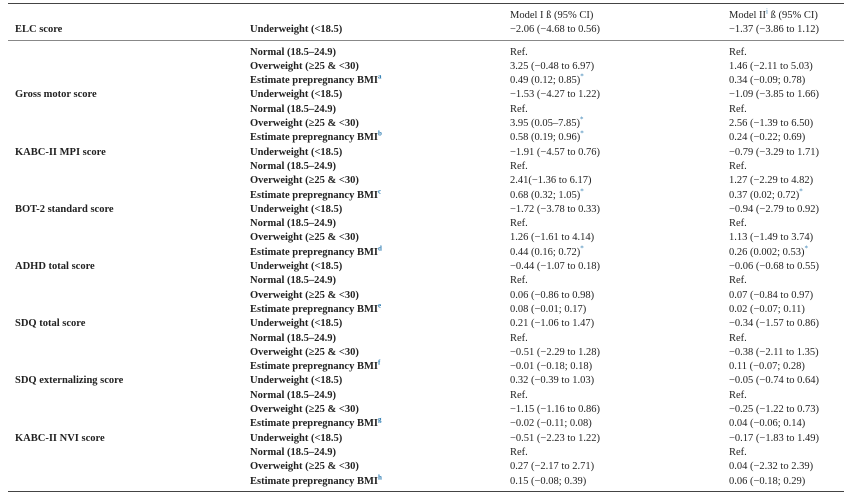 This screenshot has height=497, width=847. I want to click on footnote-mark: d, so click(379, 248).